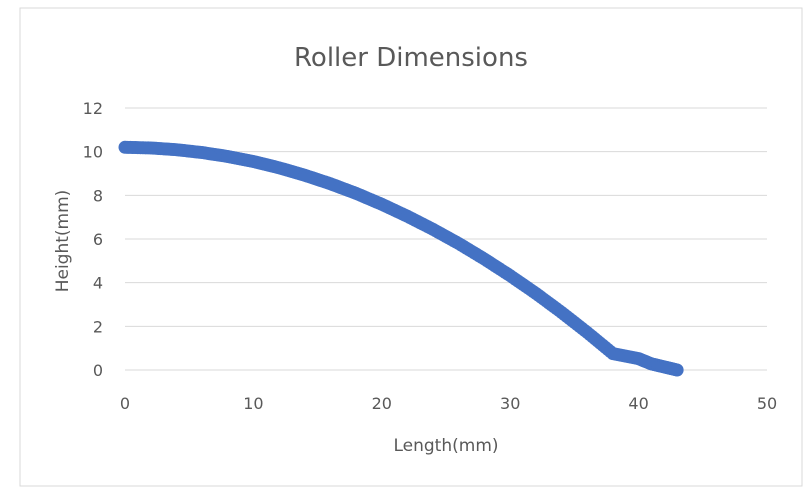  What do you see at coordinates (253, 403) in the screenshot?
I see `x-tick-label: 10` at bounding box center [253, 403].